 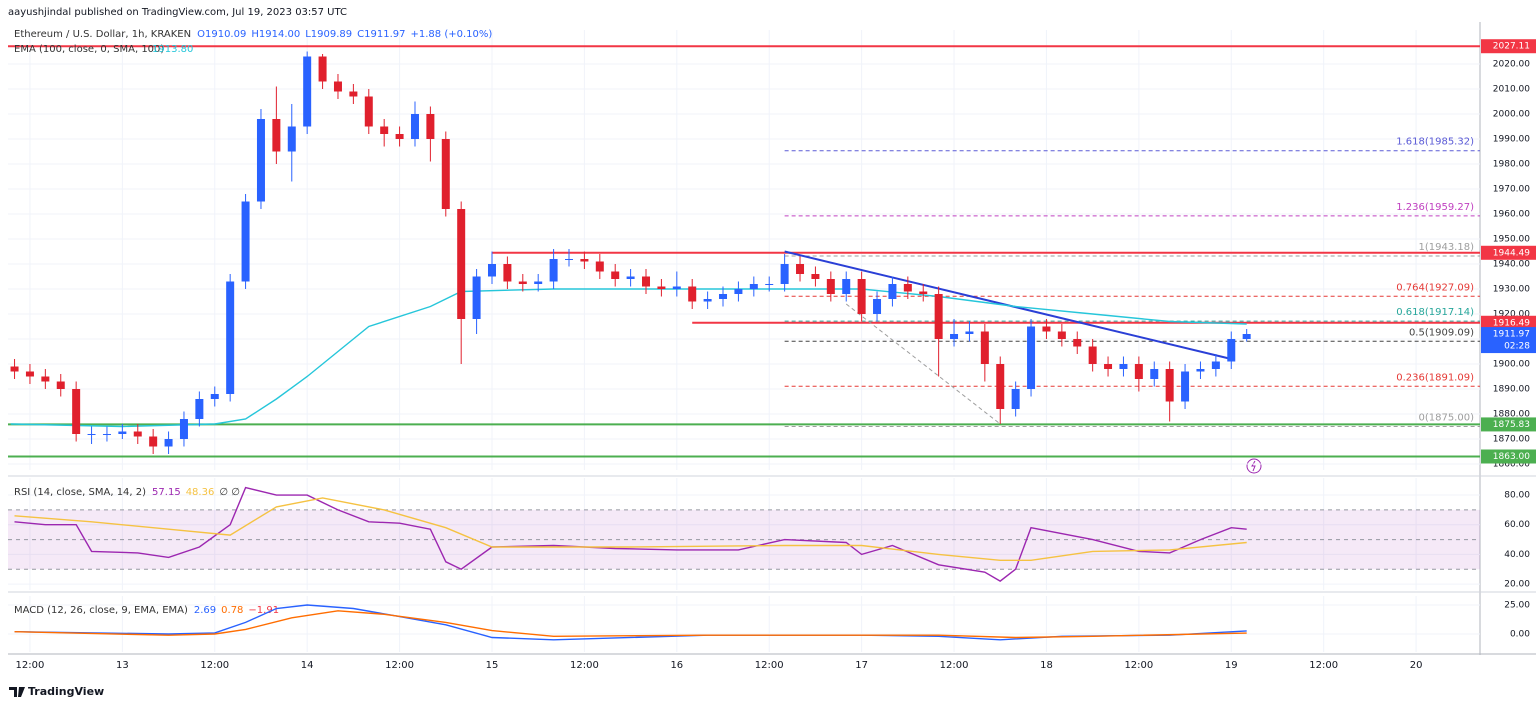 What do you see at coordinates (1511, 365) in the screenshot?
I see `y-tick-label: 1900.00` at bounding box center [1511, 365].